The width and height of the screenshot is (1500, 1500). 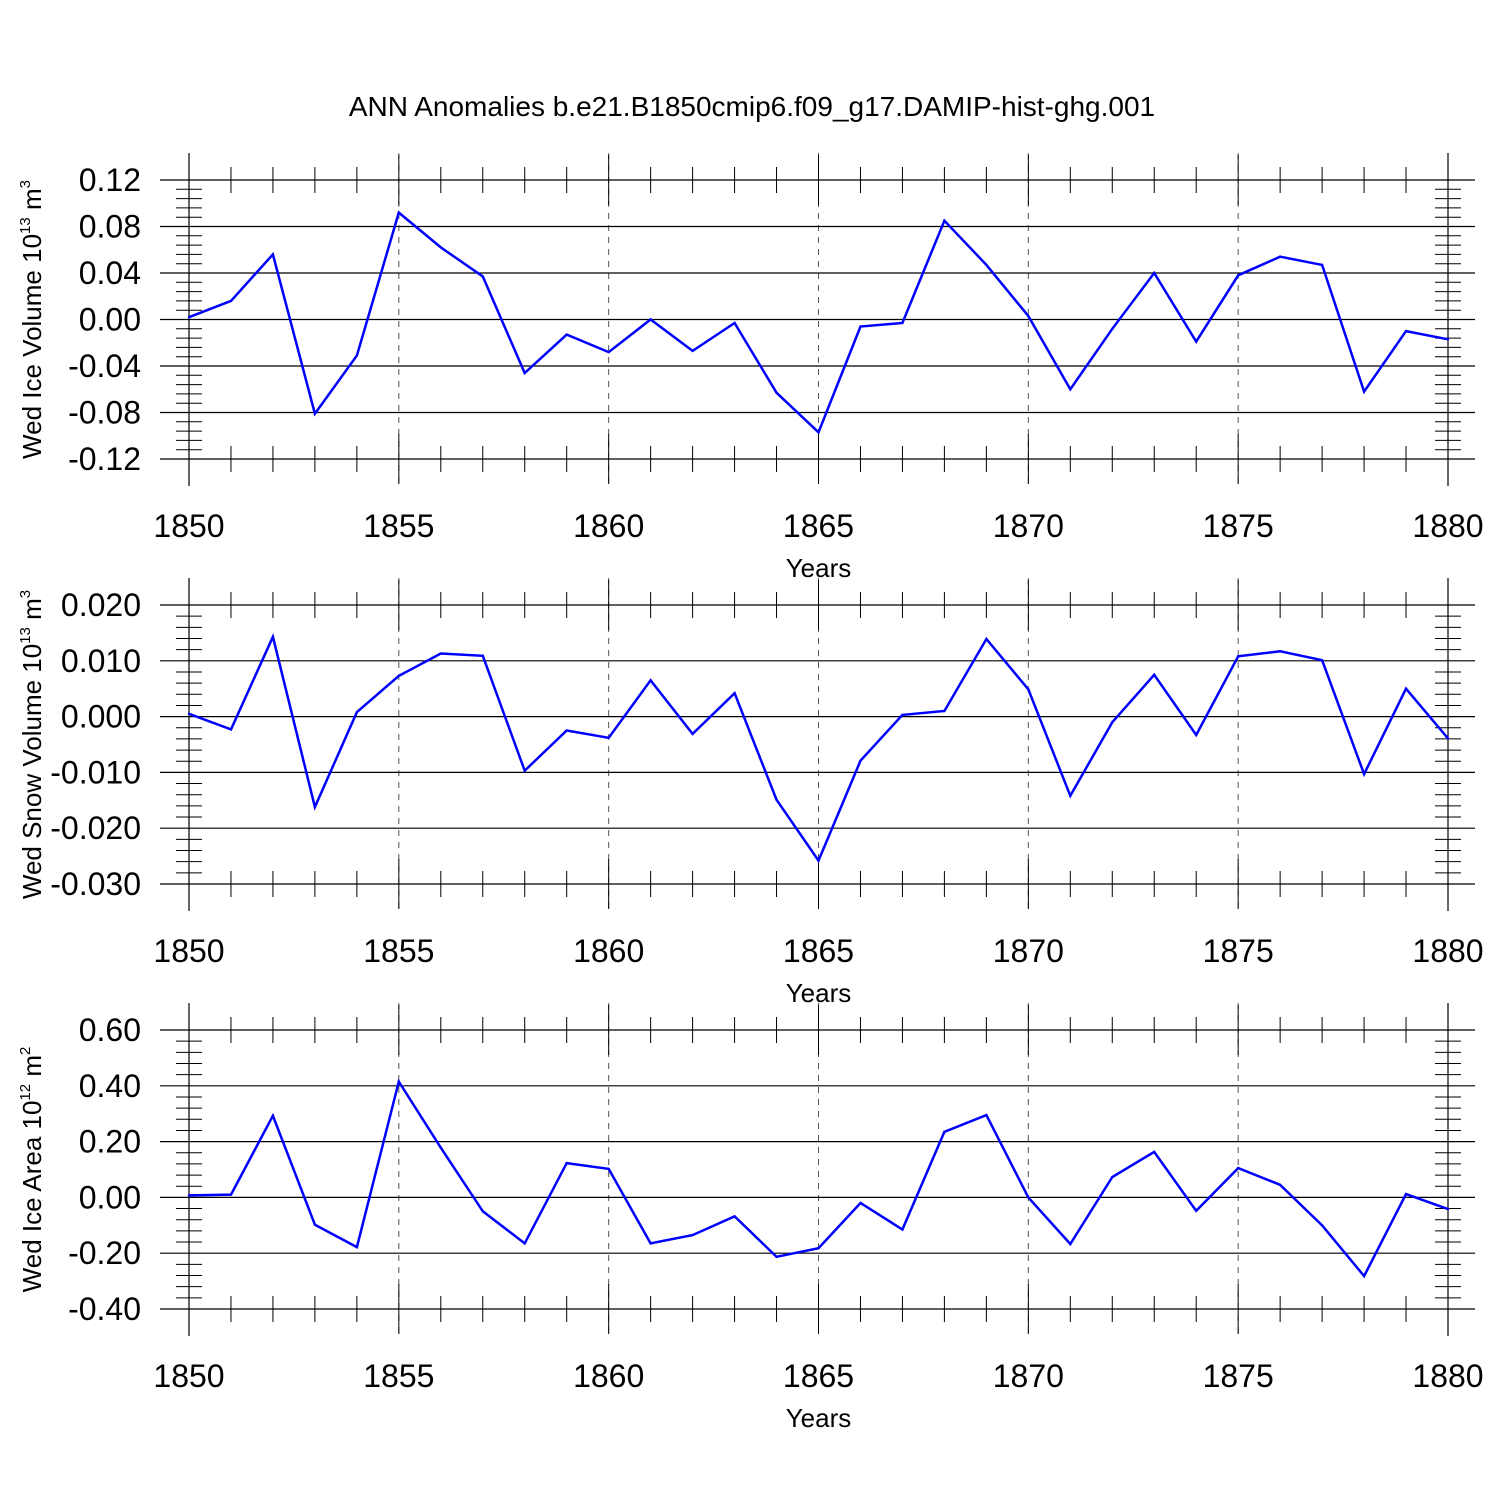 What do you see at coordinates (101, 661) in the screenshot?
I see `y-tick-label: 0.010` at bounding box center [101, 661].